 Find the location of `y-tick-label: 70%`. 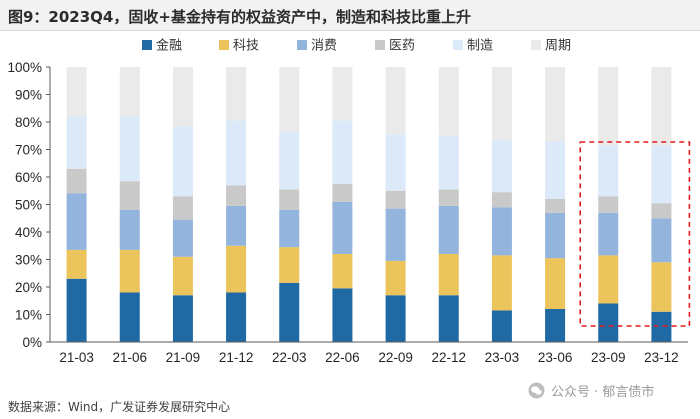

y-tick-label: 70% is located at coordinates (28, 150).